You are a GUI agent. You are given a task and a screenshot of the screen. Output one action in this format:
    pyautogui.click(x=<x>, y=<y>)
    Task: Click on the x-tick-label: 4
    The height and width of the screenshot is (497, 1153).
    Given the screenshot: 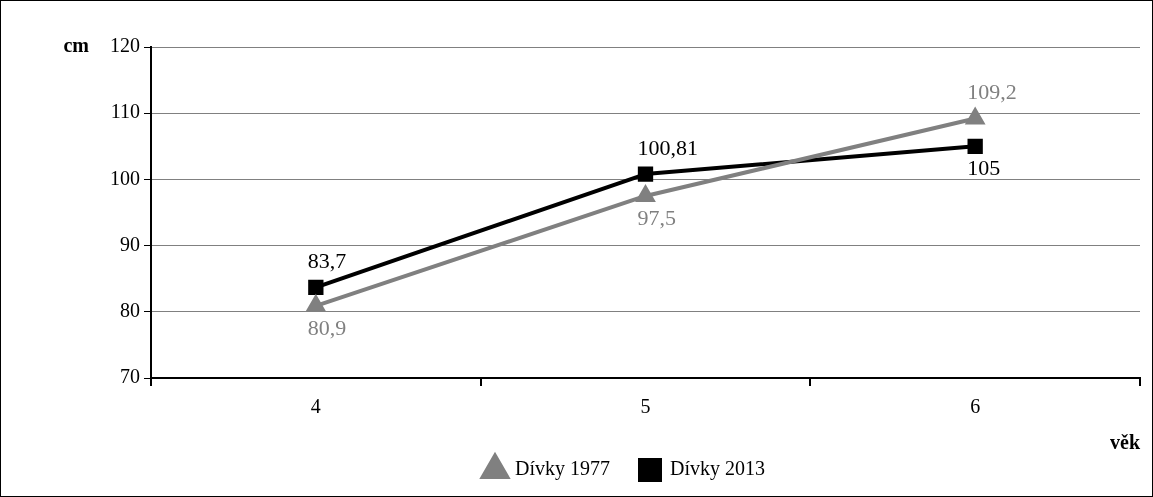 What is the action you would take?
    pyautogui.click(x=315, y=406)
    